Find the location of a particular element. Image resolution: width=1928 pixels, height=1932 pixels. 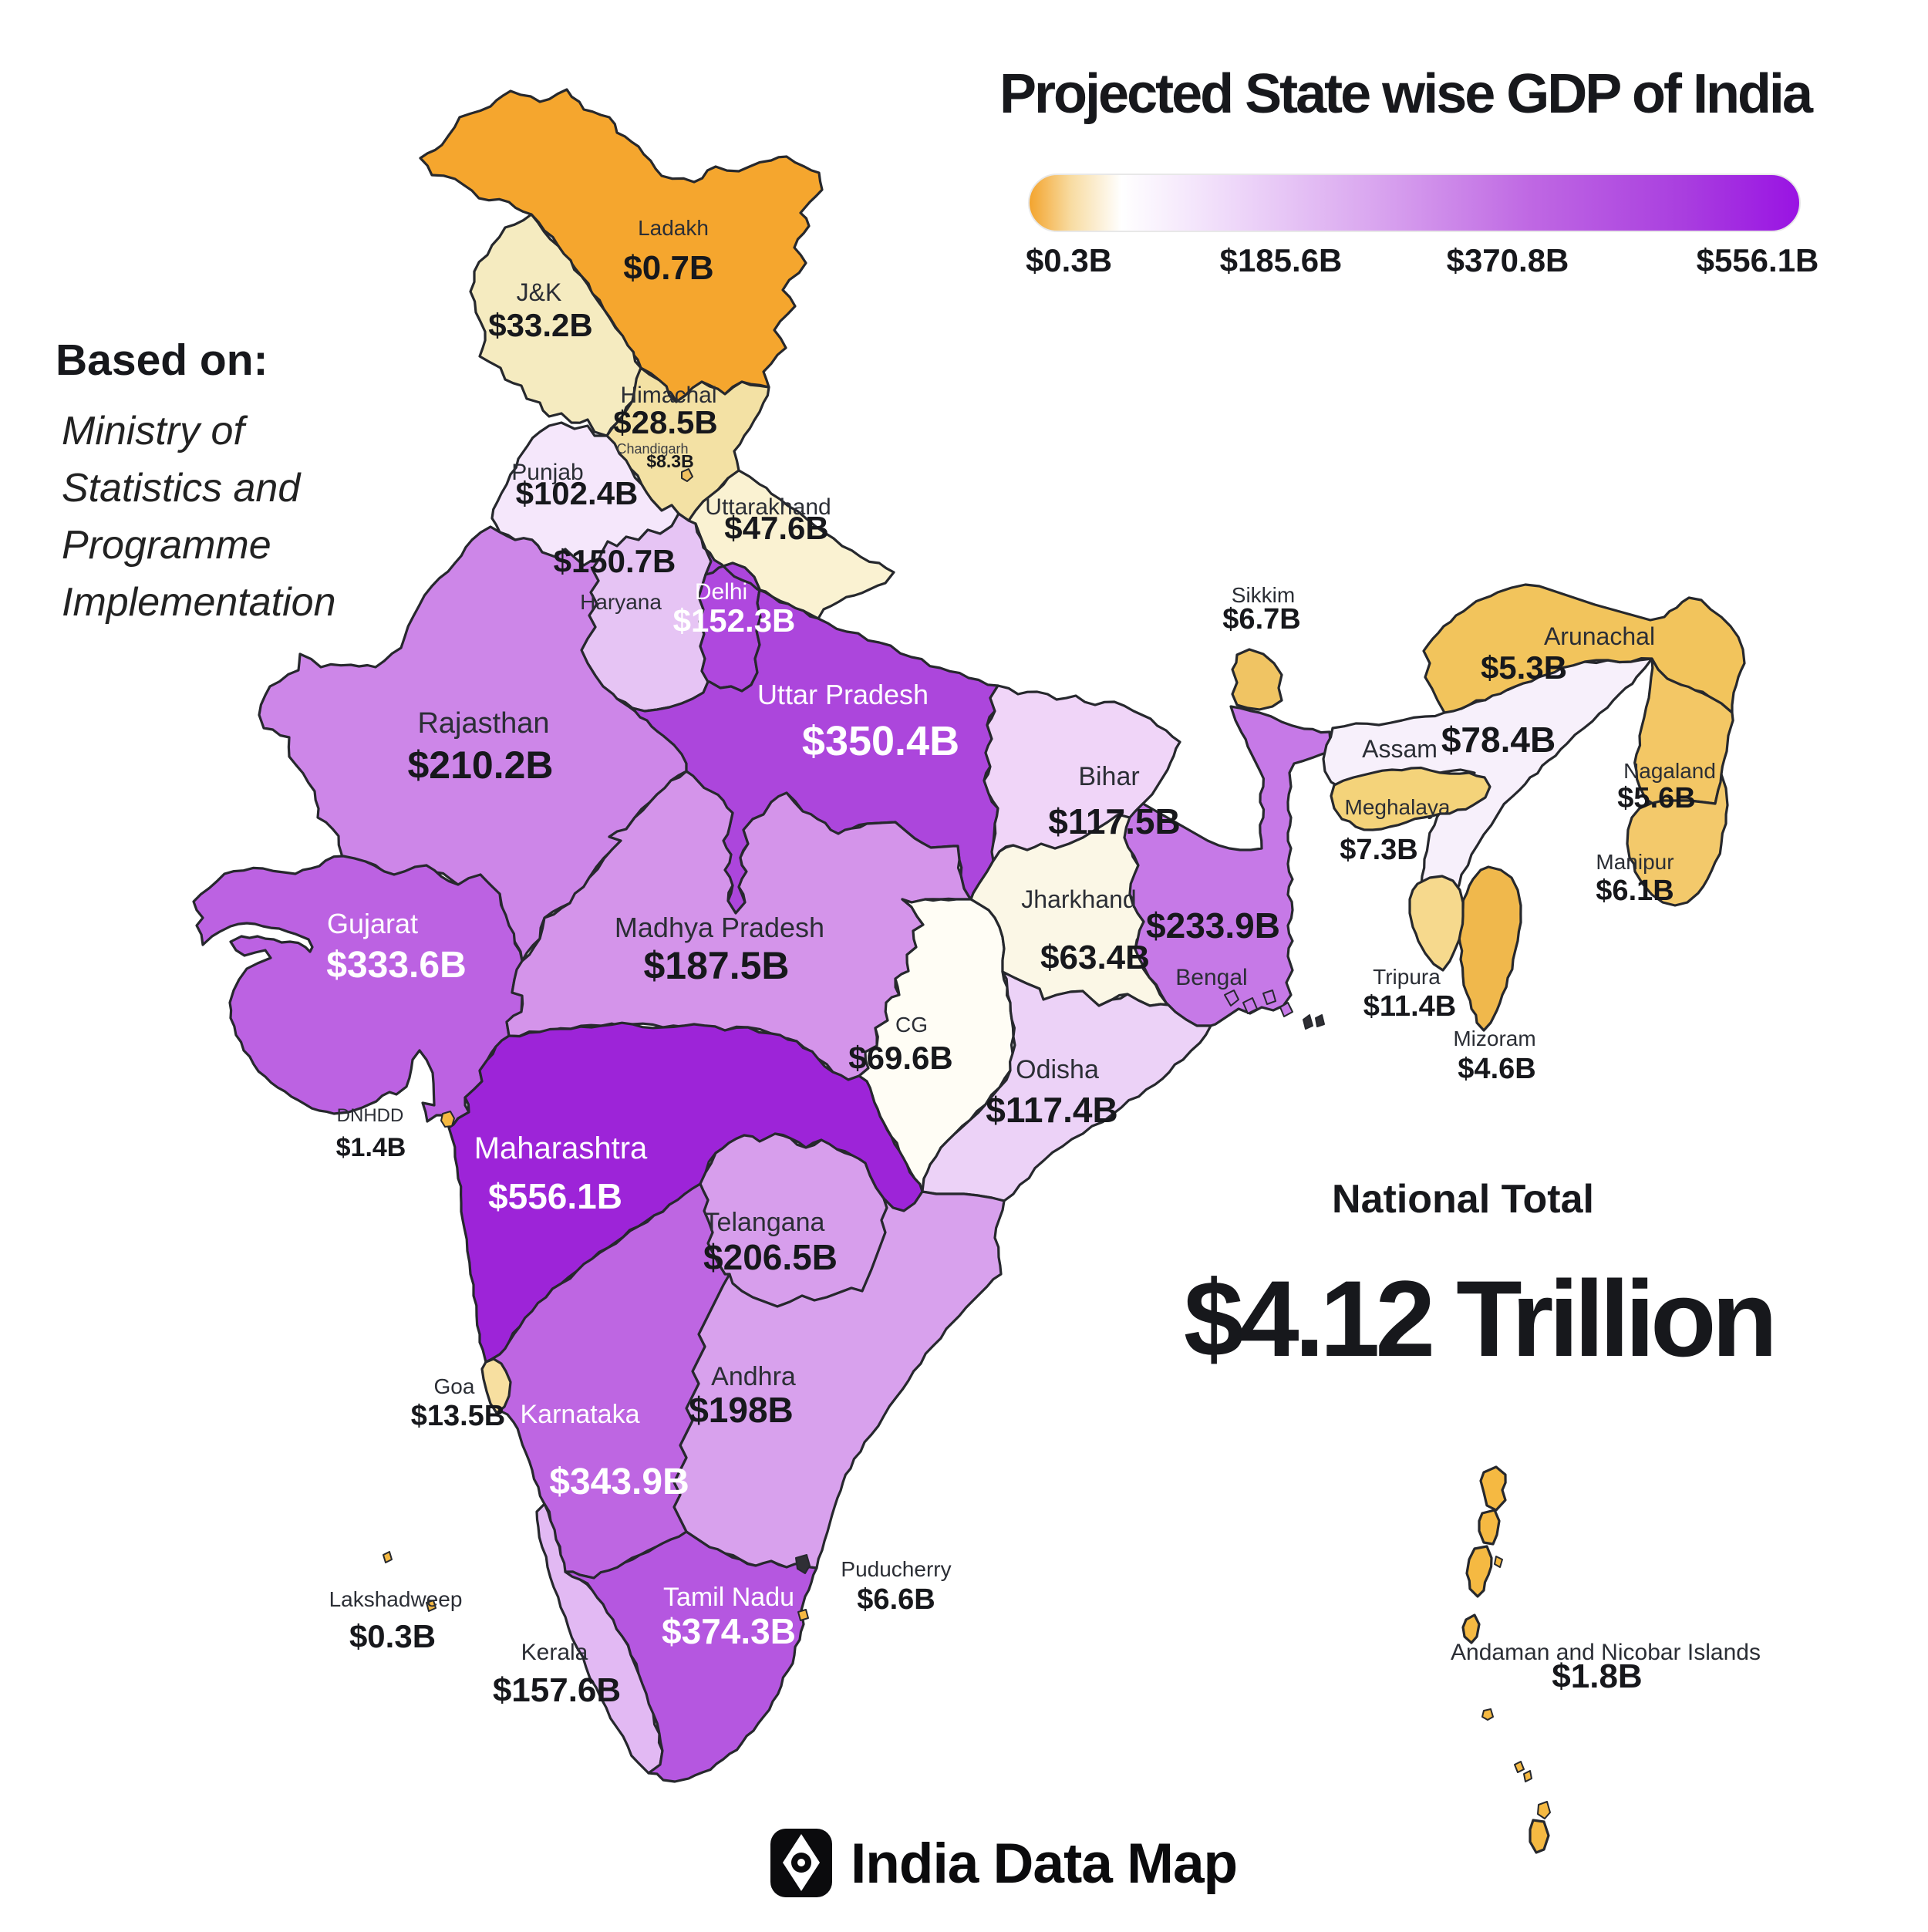

svg-text: Lakshadweep is located at coordinates (396, 1599).